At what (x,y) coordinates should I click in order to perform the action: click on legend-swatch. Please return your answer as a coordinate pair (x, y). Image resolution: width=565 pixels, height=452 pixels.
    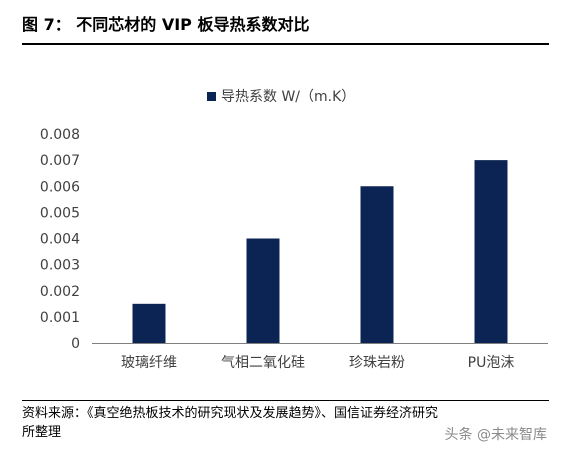
    Looking at the image, I should click on (211, 96).